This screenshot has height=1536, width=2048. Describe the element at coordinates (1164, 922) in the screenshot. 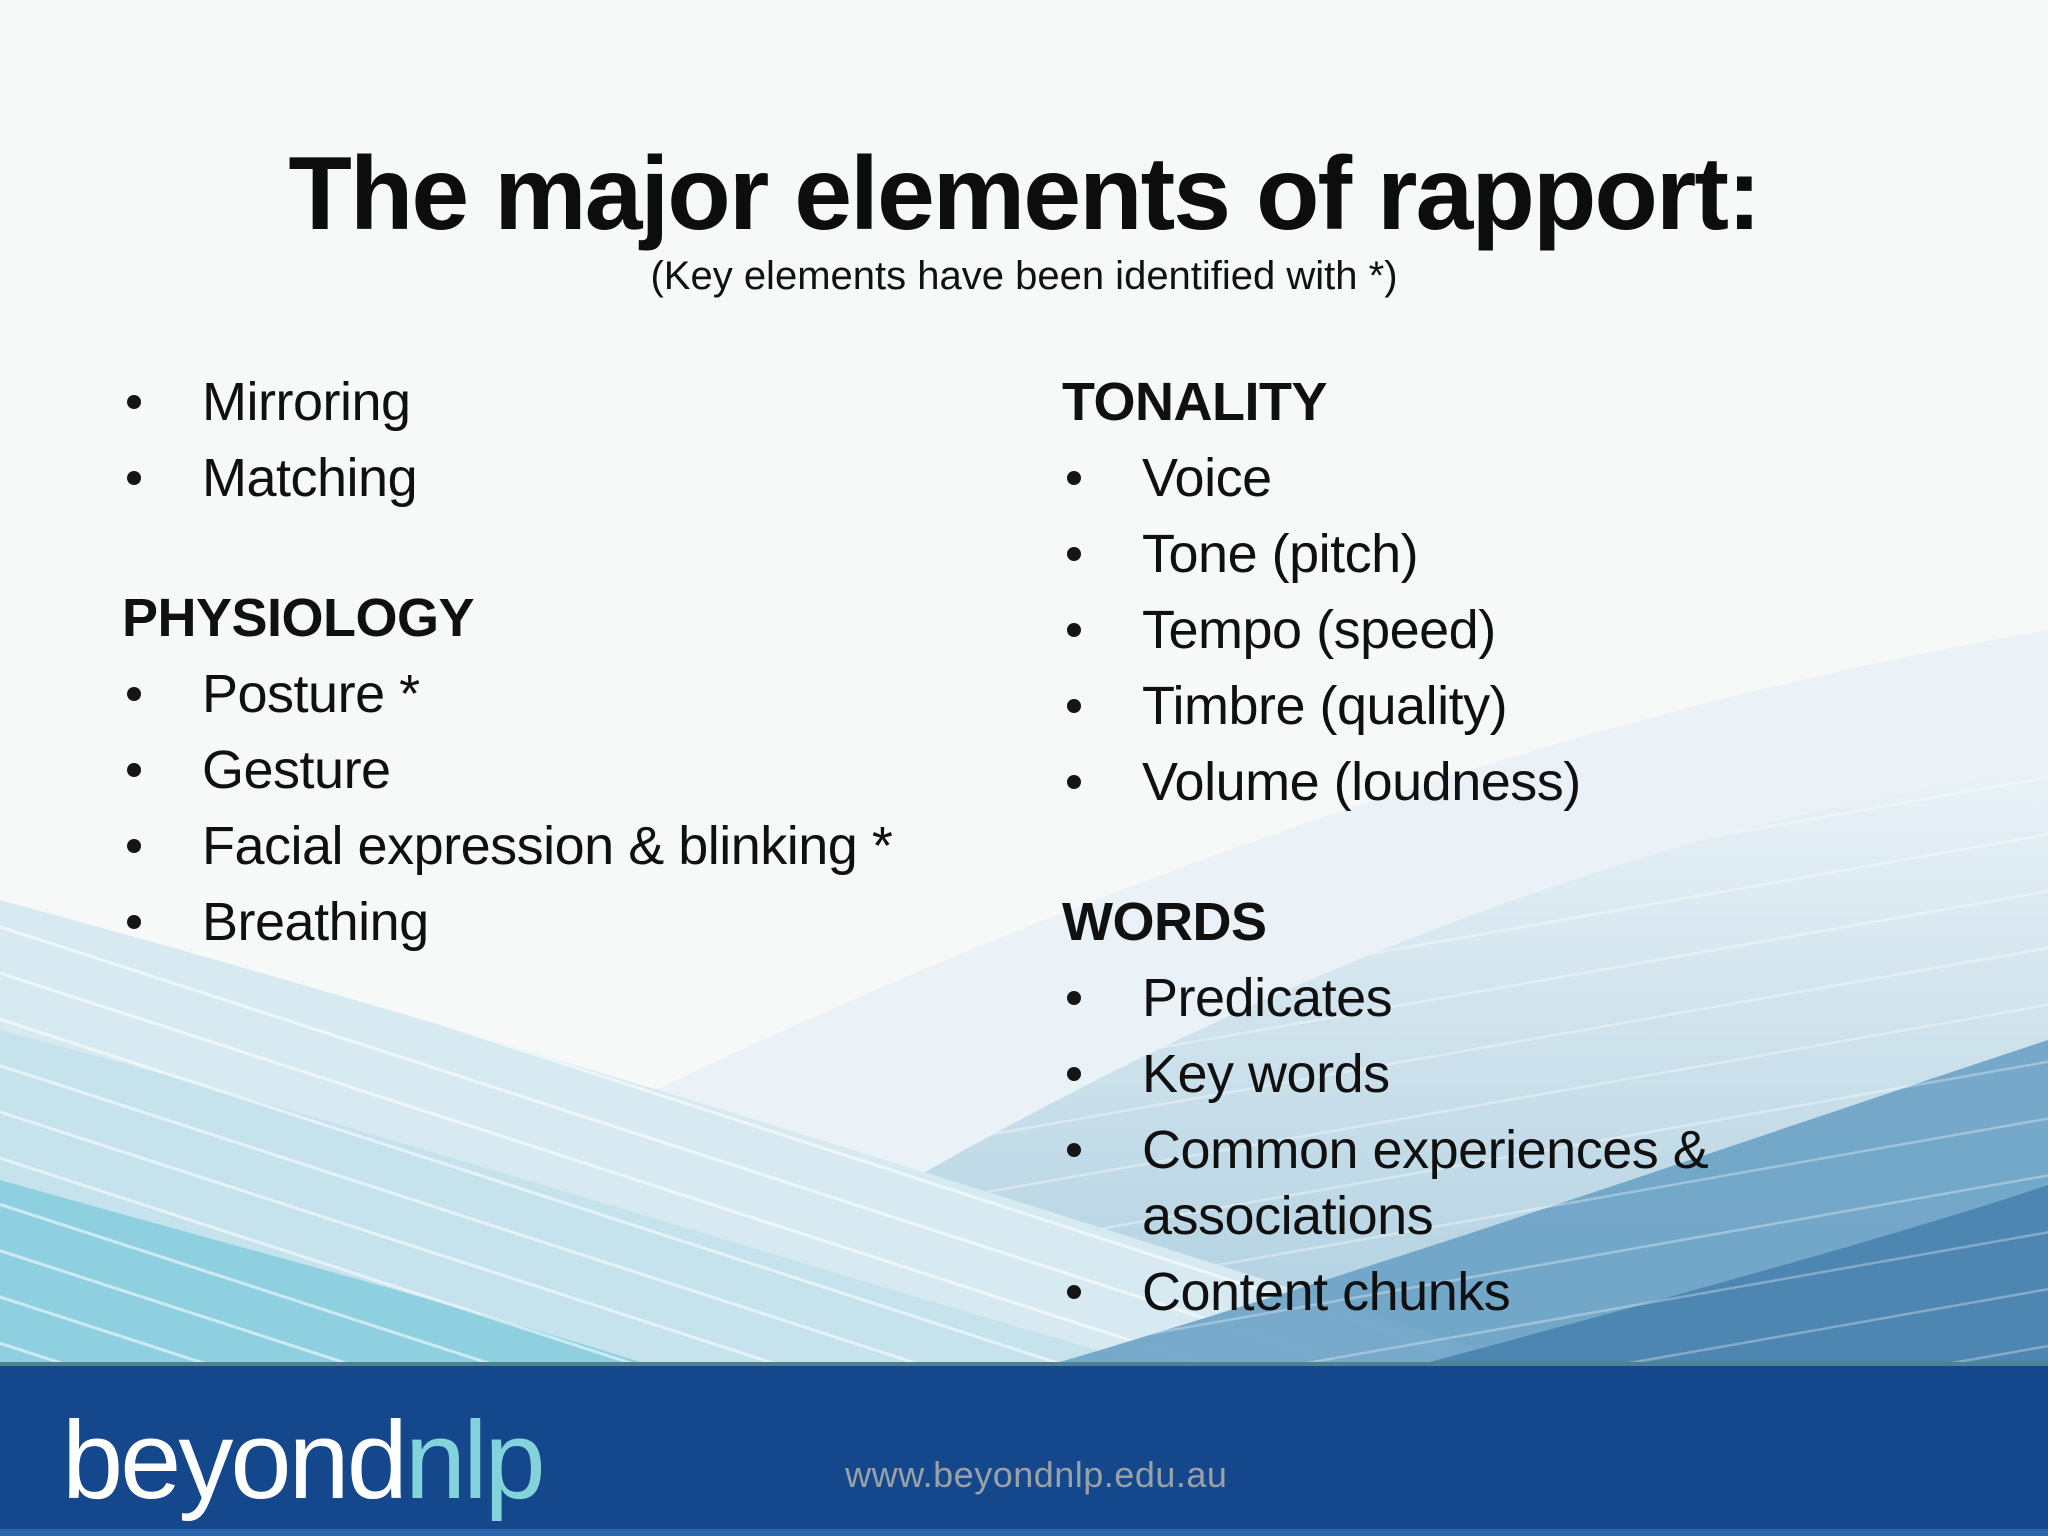

I see `words-heading: WORDS` at that location.